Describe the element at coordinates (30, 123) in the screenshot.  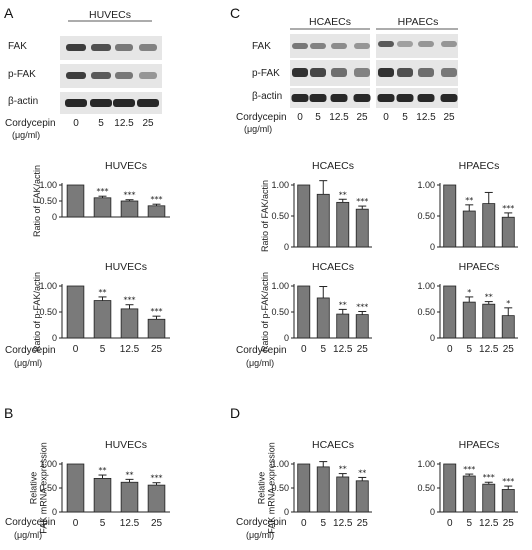
I see `blot-a-treatment-label: Cordycepin` at that location.